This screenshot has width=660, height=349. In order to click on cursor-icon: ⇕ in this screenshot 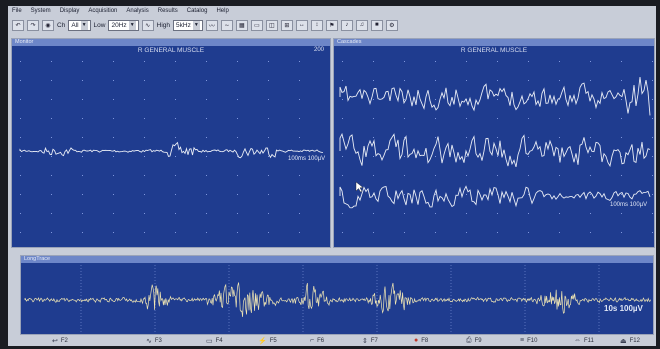, I will do `click(365, 341)`.